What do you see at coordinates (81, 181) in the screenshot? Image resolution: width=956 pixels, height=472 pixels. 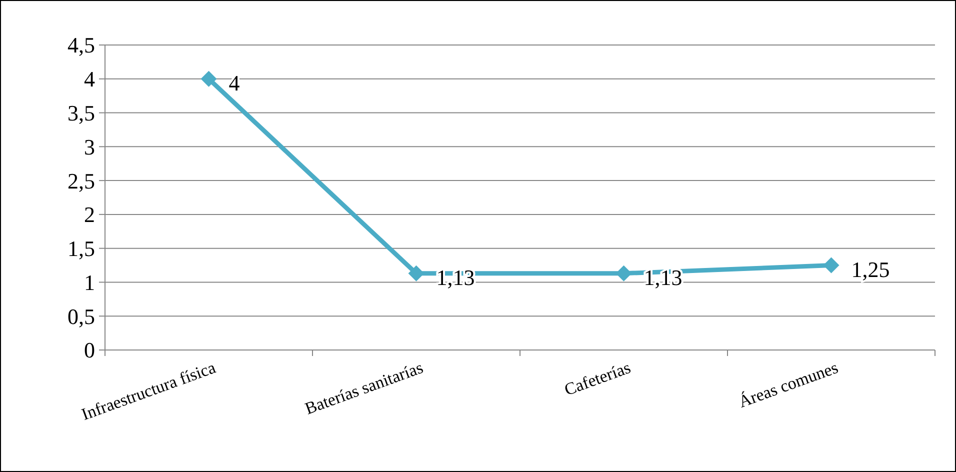 I see `y-tick-label: 2,5` at bounding box center [81, 181].